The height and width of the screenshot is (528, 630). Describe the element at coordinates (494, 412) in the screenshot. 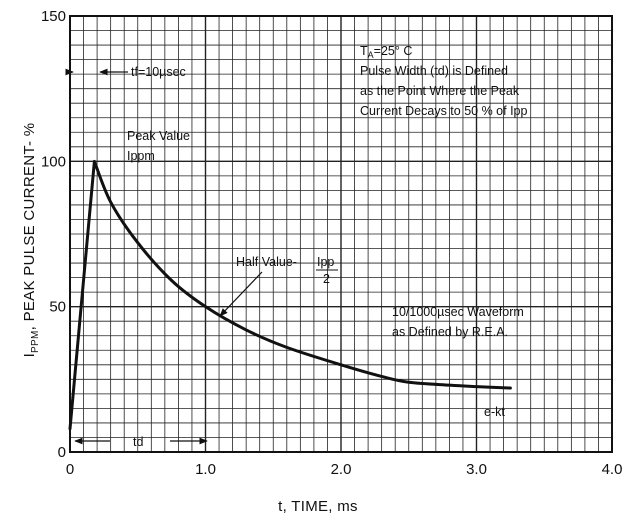

I see `ekt-label: e-kt` at that location.